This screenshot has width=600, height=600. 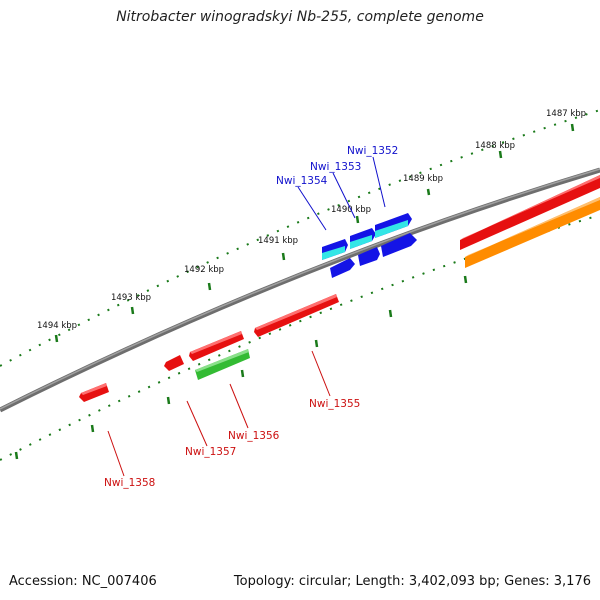 I want to click on scale-label-1492: 1492 kbp, so click(x=204, y=270).